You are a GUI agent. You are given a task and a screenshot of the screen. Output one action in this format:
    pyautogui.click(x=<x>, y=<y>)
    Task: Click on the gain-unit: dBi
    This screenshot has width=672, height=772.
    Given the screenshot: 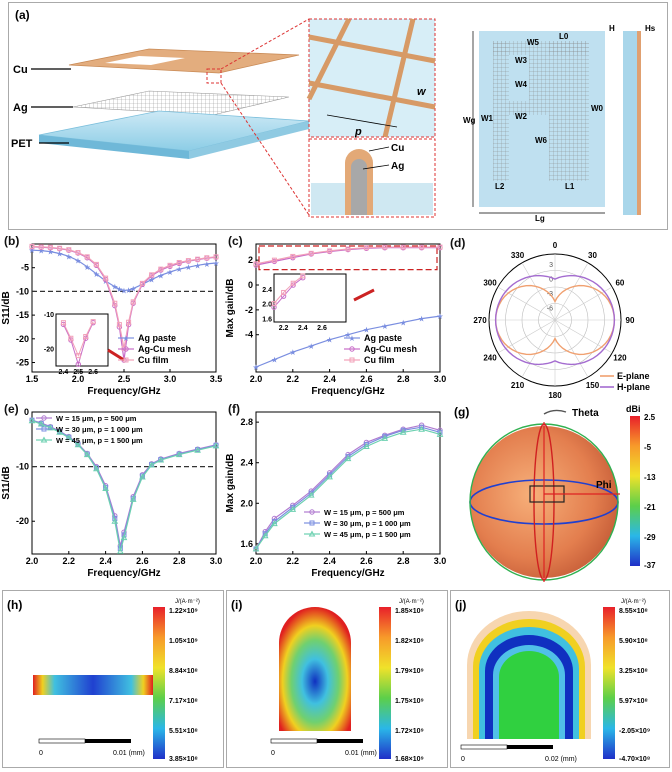 What is the action you would take?
    pyautogui.click(x=633, y=409)
    